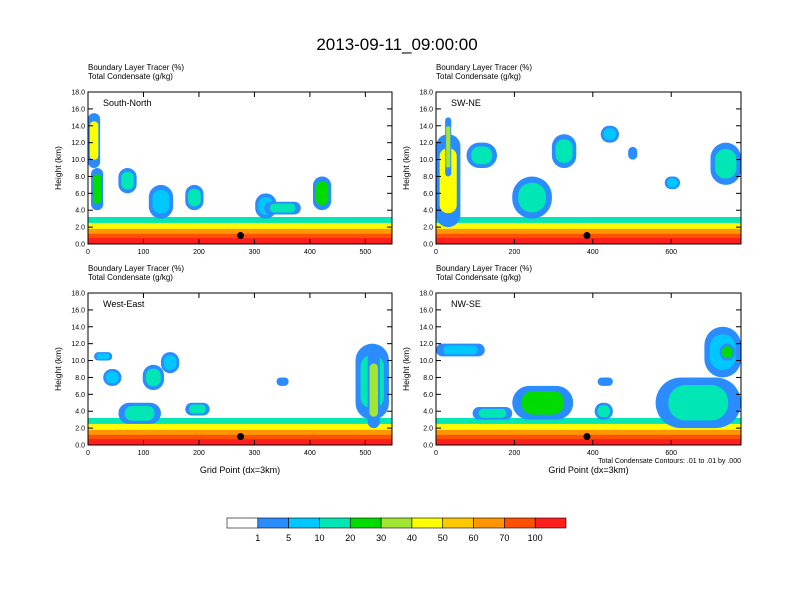 Image resolution: width=792 pixels, height=612 pixels. I want to click on y-tick-label: 0.0, so click(80, 446).